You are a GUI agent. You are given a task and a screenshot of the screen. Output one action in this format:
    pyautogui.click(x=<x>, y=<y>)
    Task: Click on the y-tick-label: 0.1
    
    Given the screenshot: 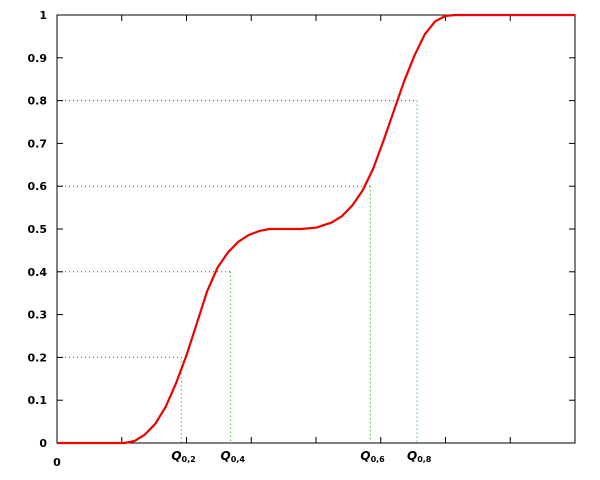 What is the action you would take?
    pyautogui.click(x=38, y=400)
    